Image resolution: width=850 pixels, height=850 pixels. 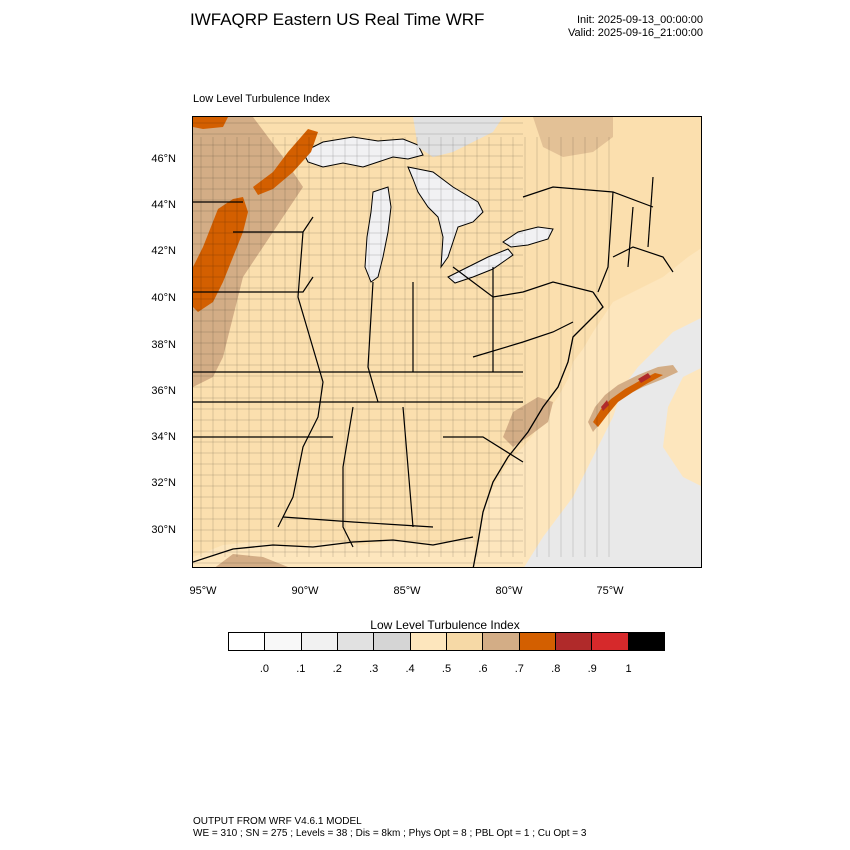 I want to click on lon-label-75: 75°W, so click(x=610, y=591).